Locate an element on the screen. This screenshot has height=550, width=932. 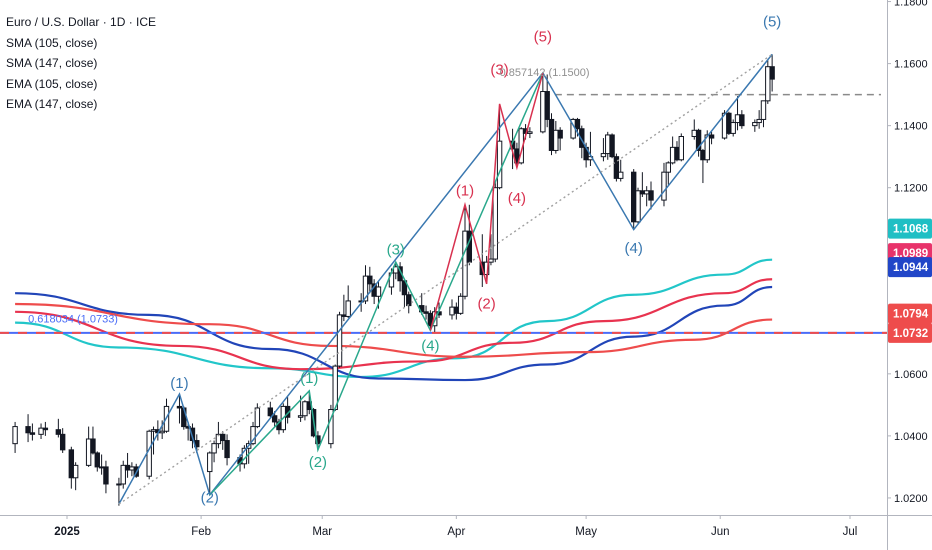
legend-sma-105: SMA (105, close) is located at coordinates (52, 42).